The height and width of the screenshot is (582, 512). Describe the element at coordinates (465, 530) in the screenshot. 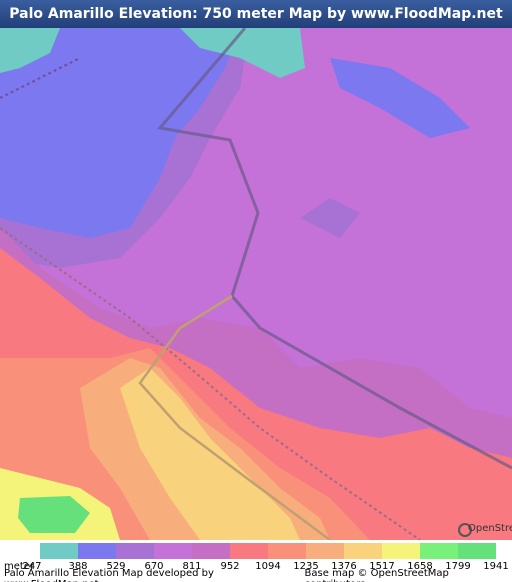

I see `osm-logo` at that location.